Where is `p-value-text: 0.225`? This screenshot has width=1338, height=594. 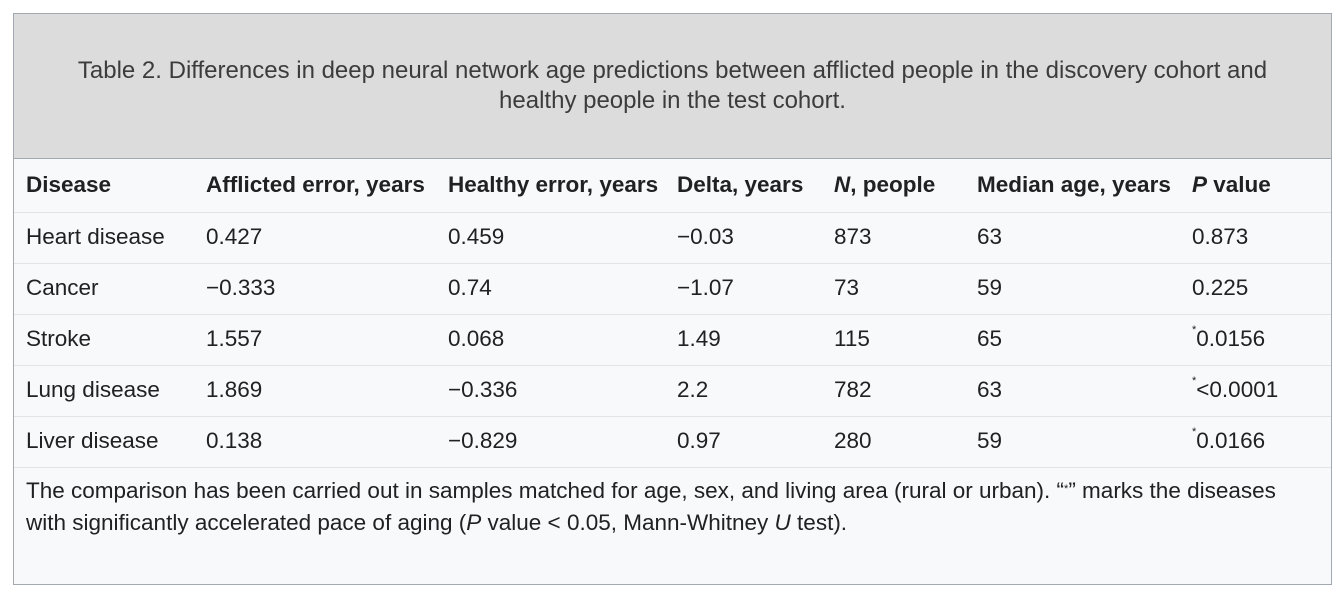
p-value-text: 0.225 is located at coordinates (1220, 287).